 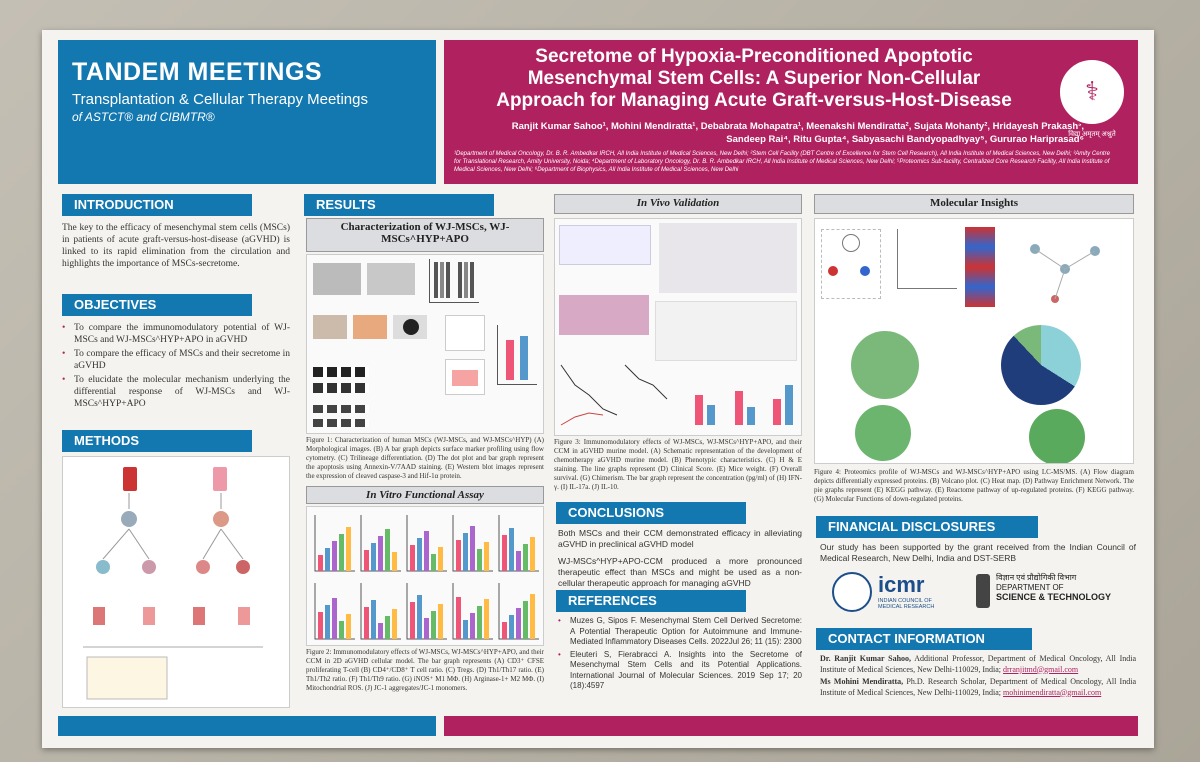 What do you see at coordinates (927, 259) in the screenshot?
I see `volcano-plot` at bounding box center [927, 259].